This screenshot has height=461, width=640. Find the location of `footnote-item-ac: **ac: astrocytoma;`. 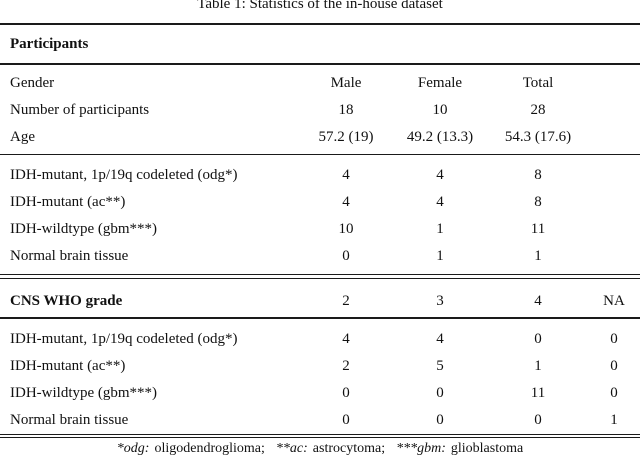

footnote-item-ac: **ac: astrocytoma; is located at coordinates (330, 449).